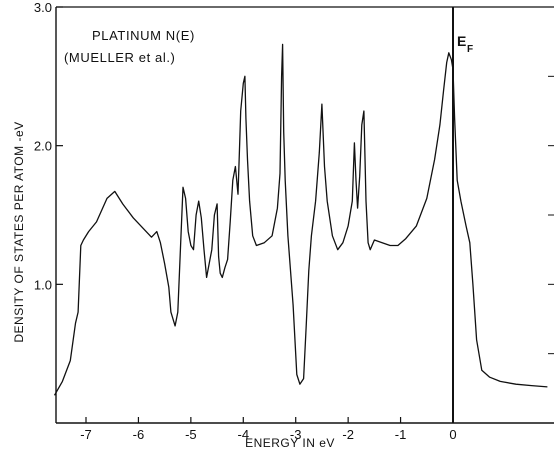 This screenshot has height=457, width=554. Describe the element at coordinates (19, 231) in the screenshot. I see `y-axis-label: DENSITY OF STATES PER ATOM -eV` at that location.